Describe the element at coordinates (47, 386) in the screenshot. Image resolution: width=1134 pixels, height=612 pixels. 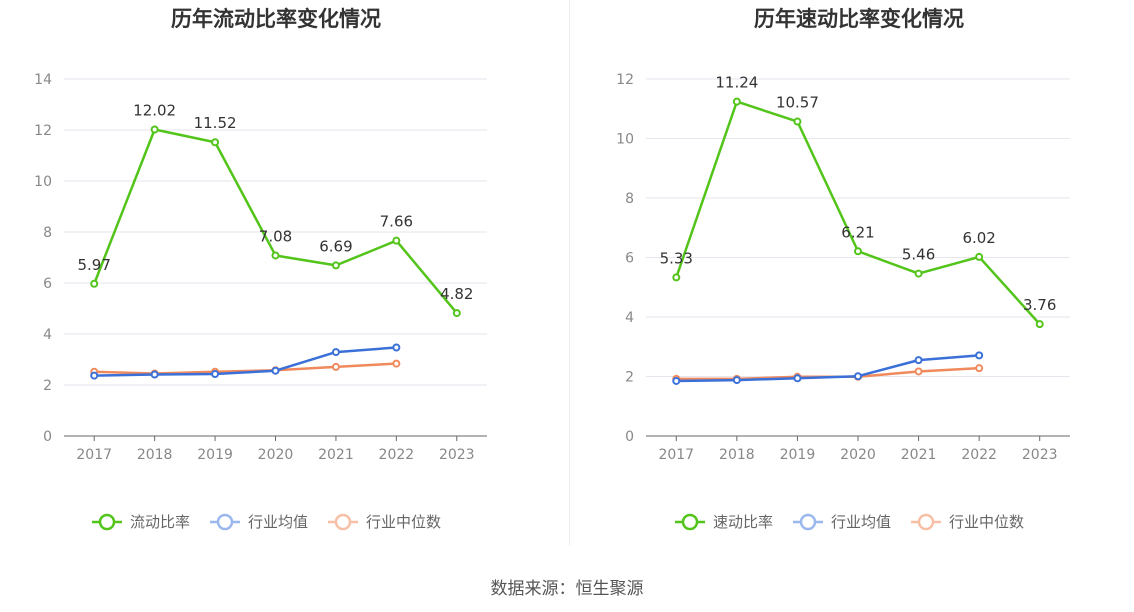
I see `y-tick-label: 2` at that location.